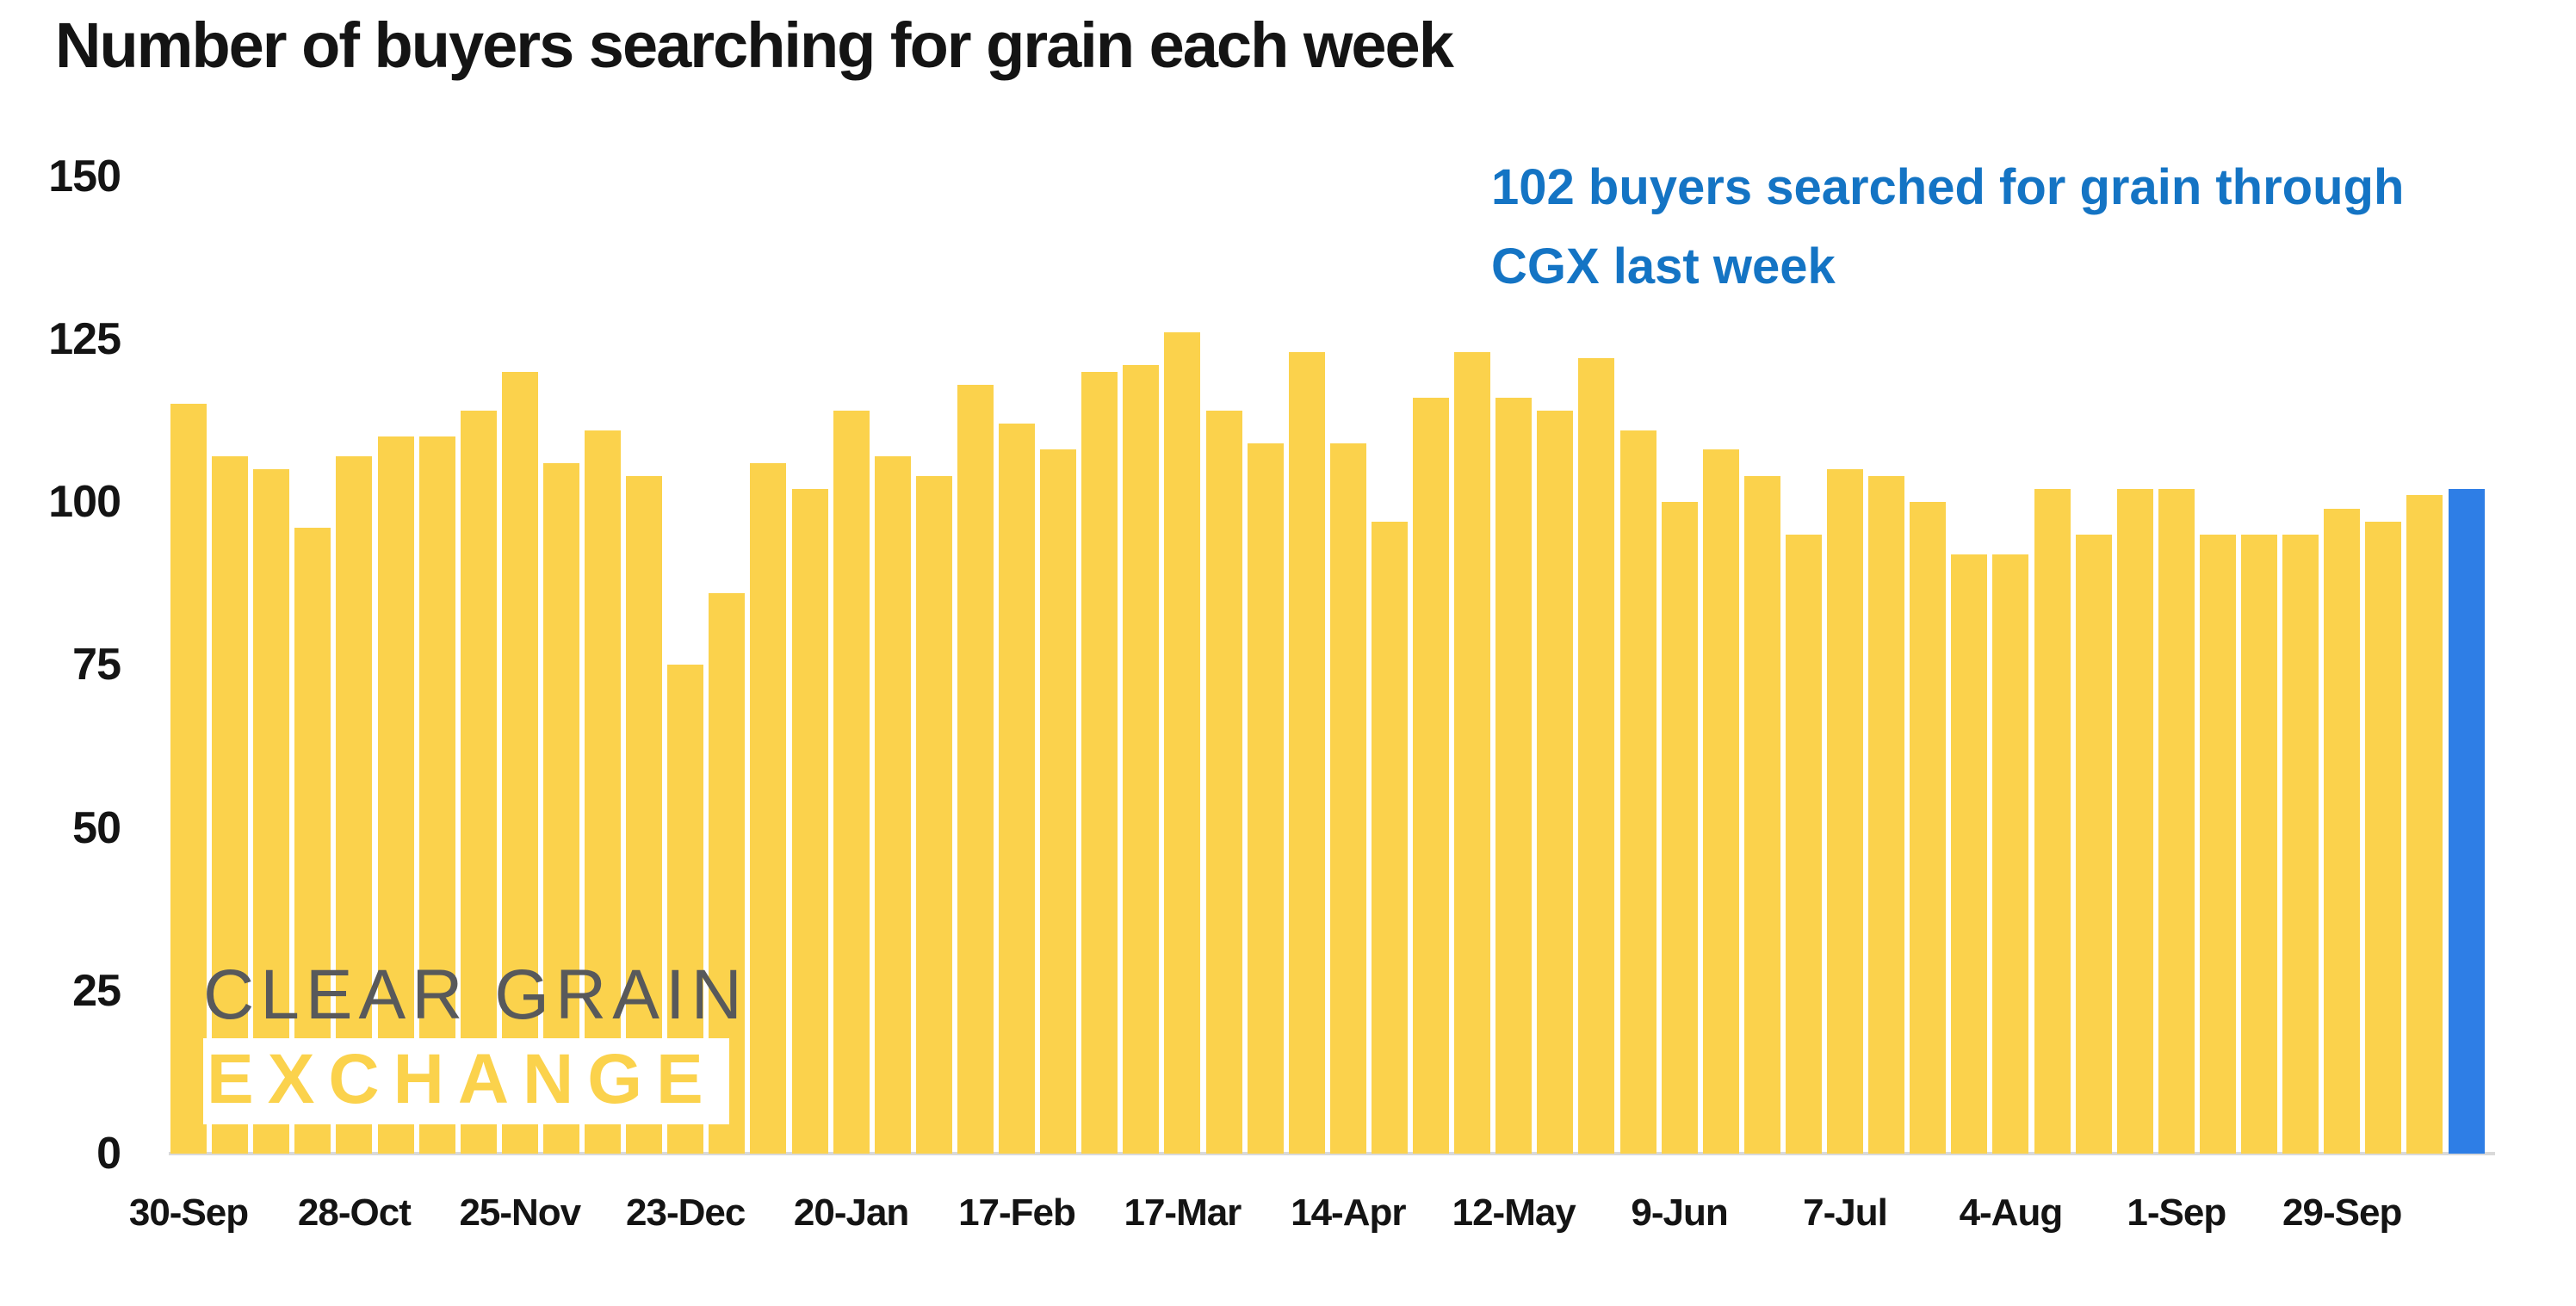 This screenshot has height=1306, width=2576. What do you see at coordinates (1845, 1212) in the screenshot?
I see `x-tick-label: 7-Jul` at bounding box center [1845, 1212].